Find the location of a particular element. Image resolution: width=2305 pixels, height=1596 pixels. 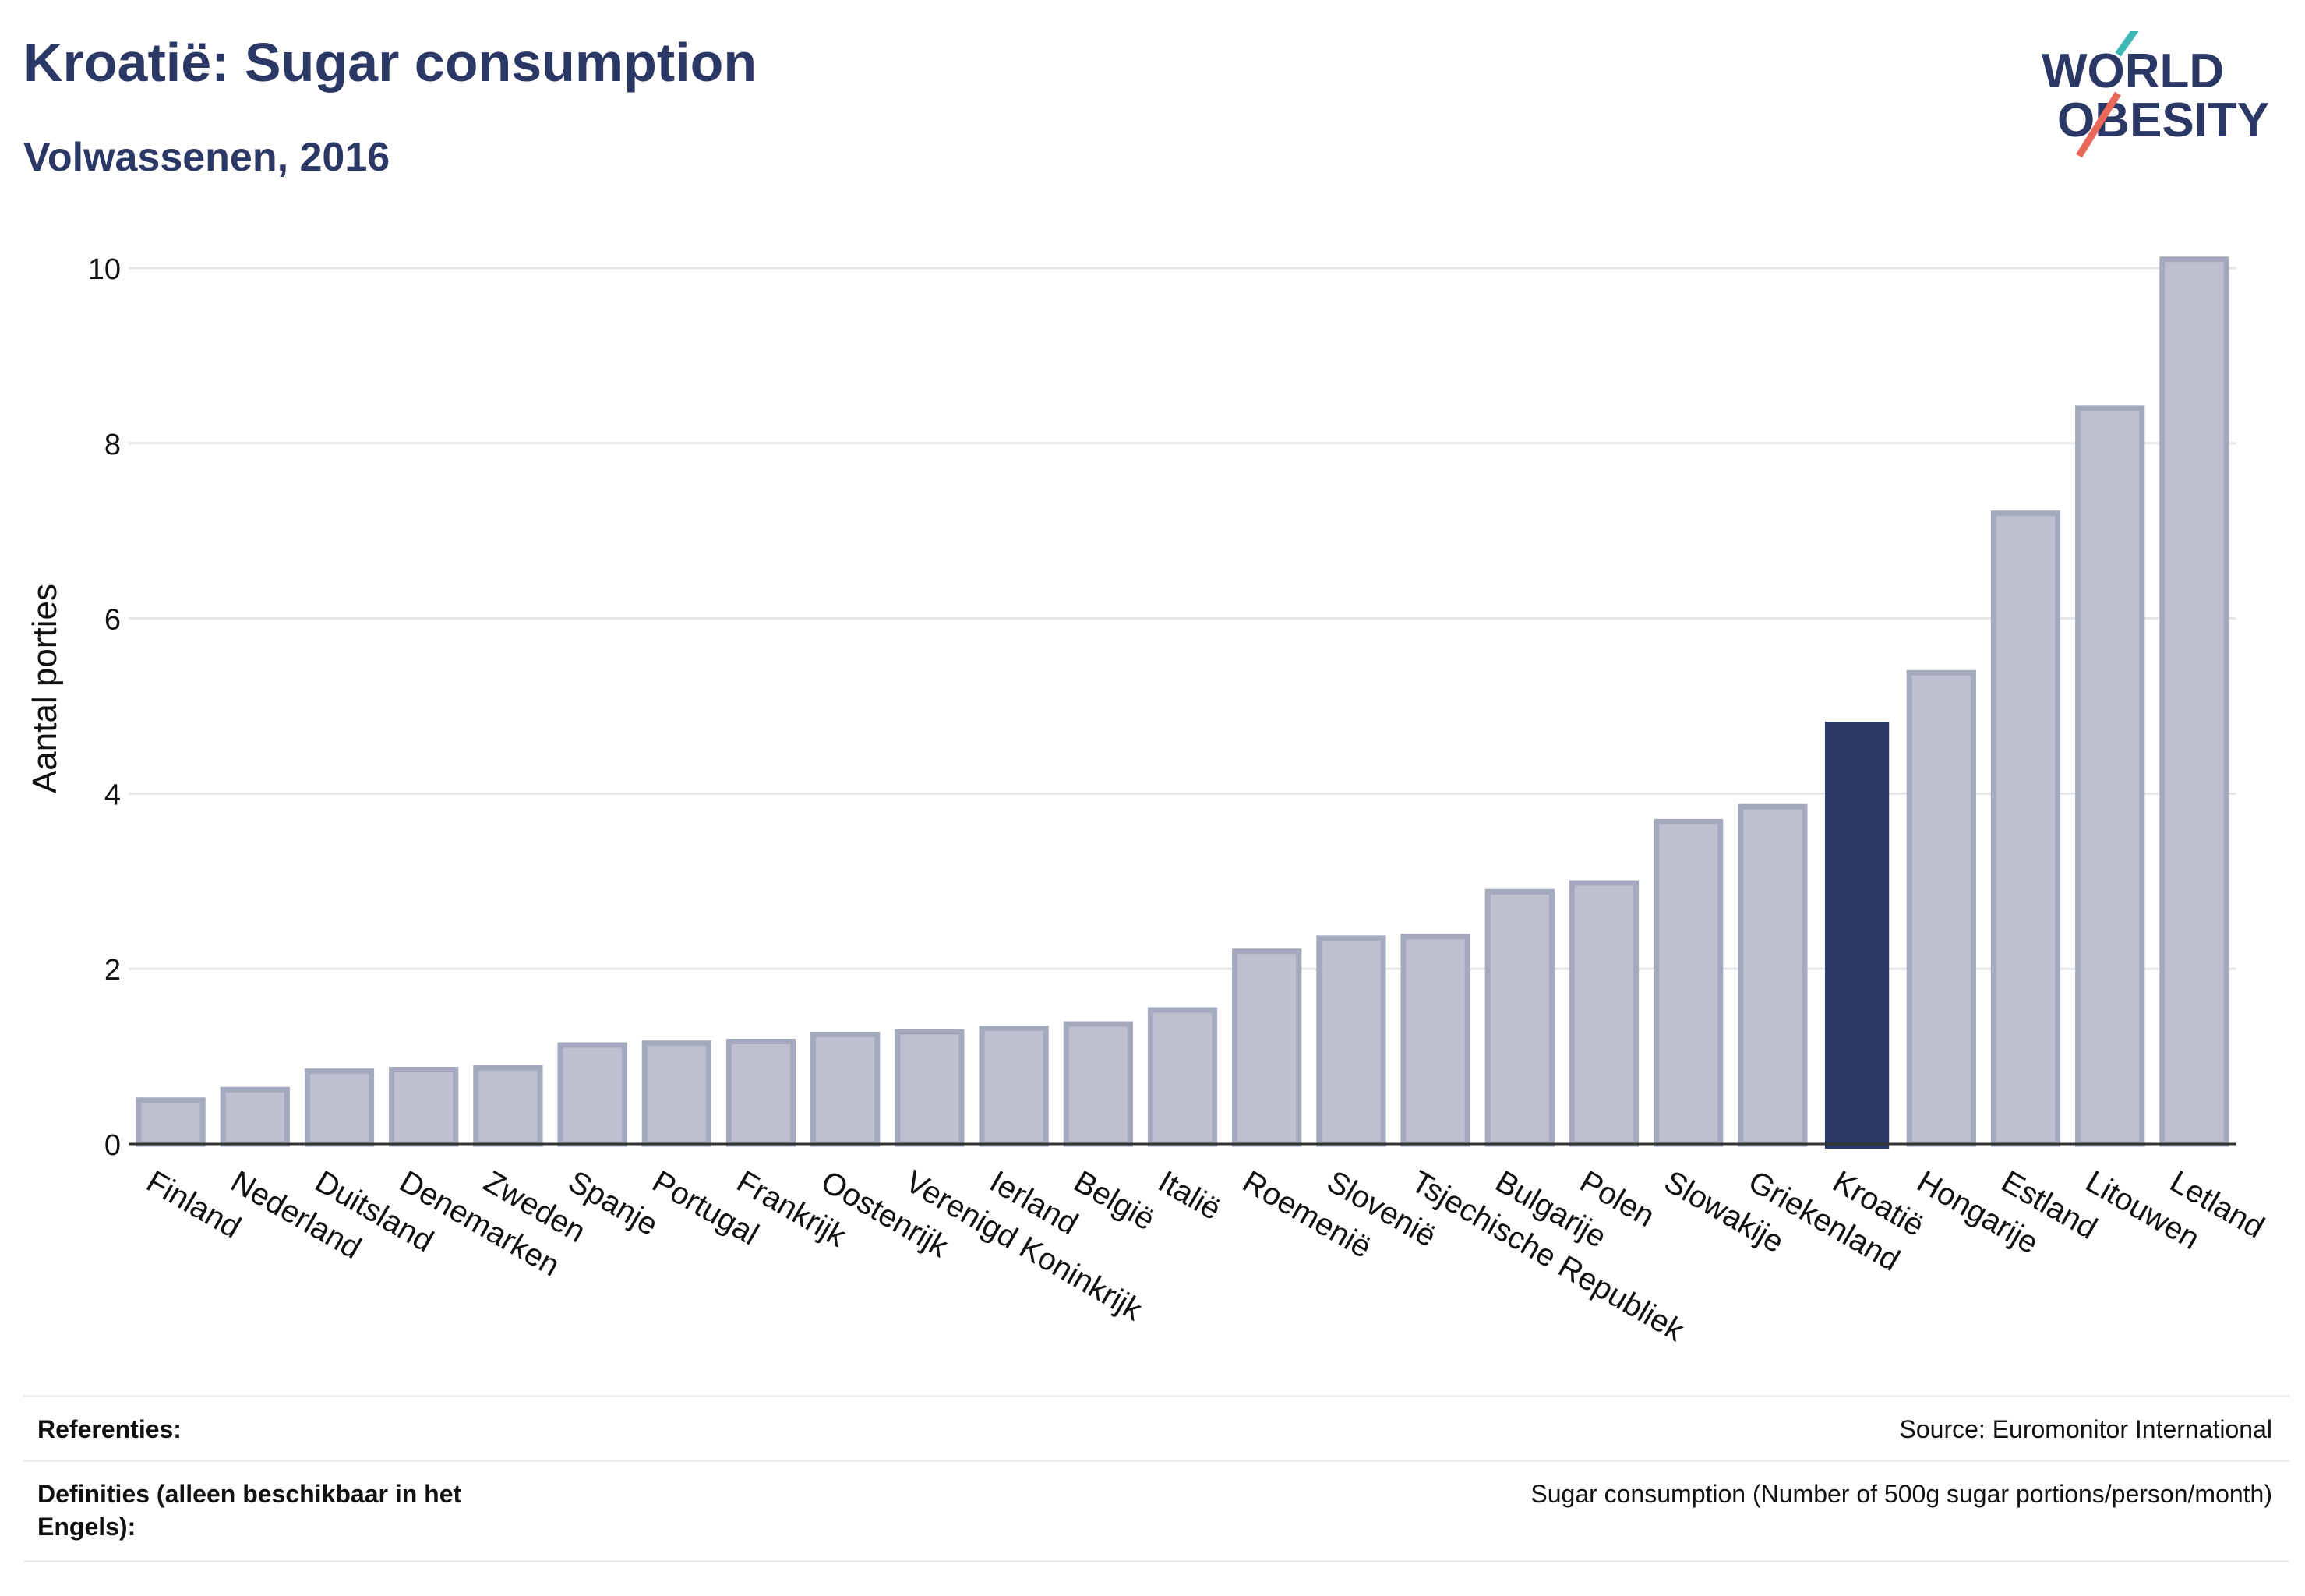

y-tick-label: 10 is located at coordinates (105, 269).